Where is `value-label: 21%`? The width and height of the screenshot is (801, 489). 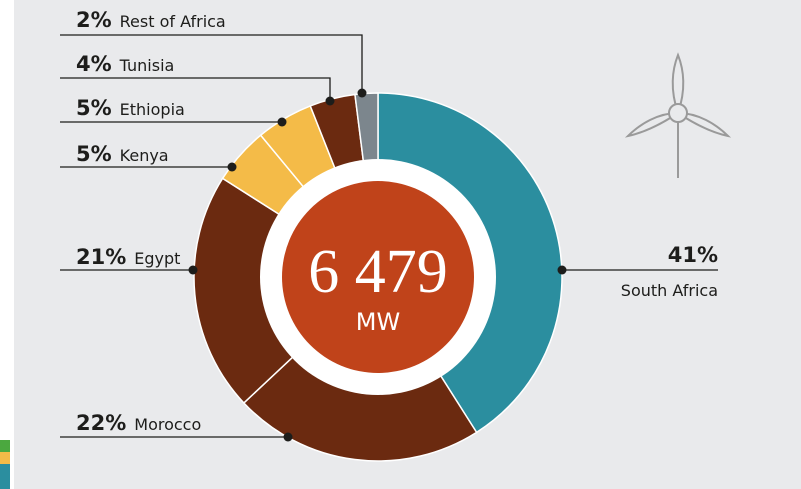 value-label: 21% is located at coordinates (101, 257).